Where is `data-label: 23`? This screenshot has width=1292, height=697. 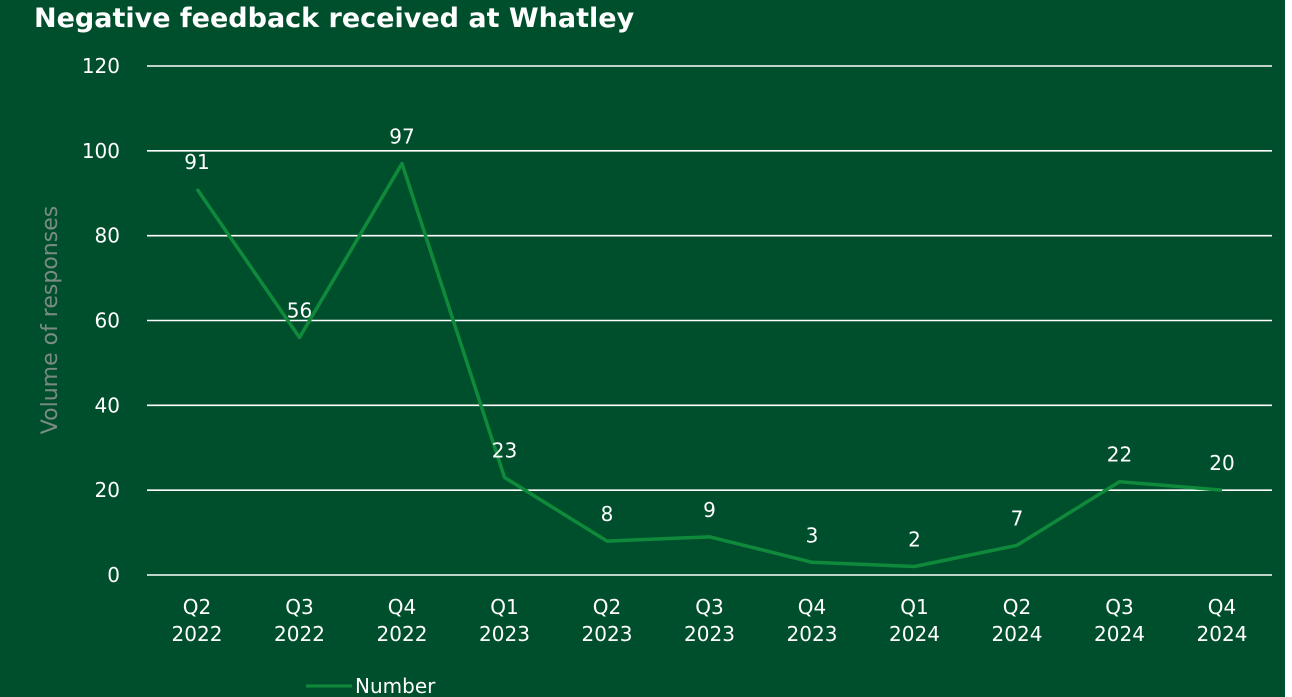 data-label: 23 is located at coordinates (504, 450).